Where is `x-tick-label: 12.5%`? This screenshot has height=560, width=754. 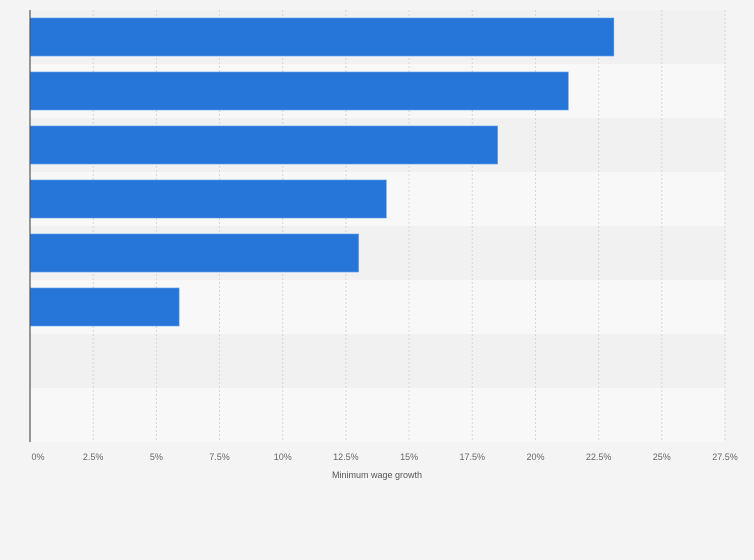
x-tick-label: 12.5% is located at coordinates (346, 457).